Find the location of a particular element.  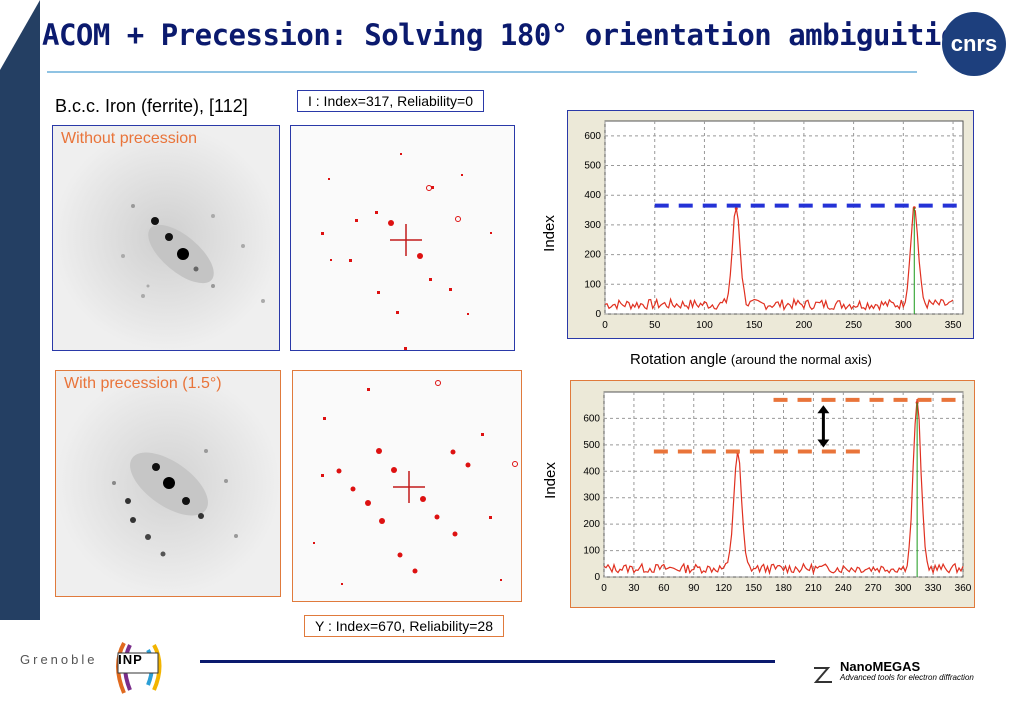

with-precession-label: With precession (1.5°) is located at coordinates (143, 383).